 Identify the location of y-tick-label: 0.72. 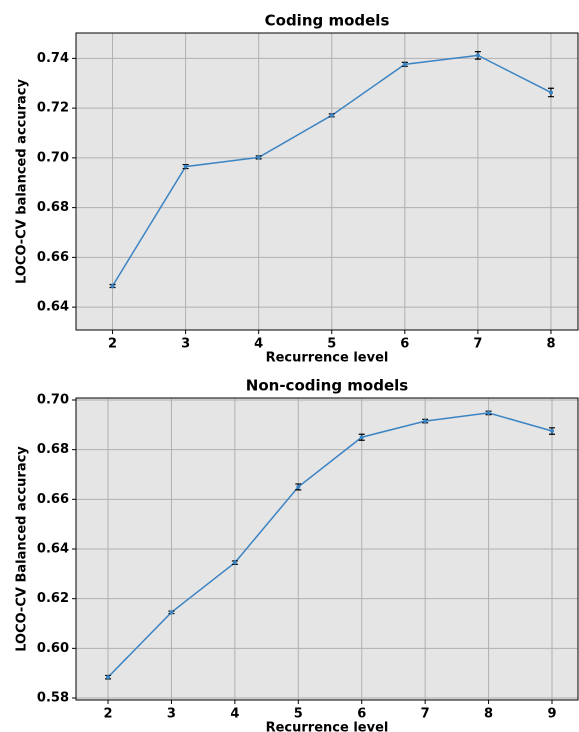
(53, 108).